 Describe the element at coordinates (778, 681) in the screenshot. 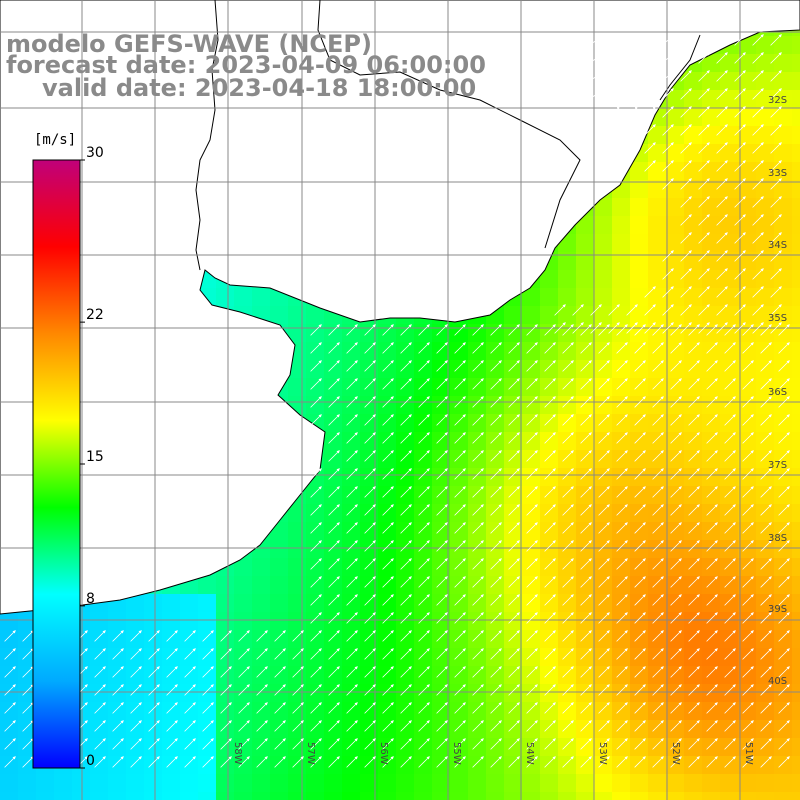

I see `latitude-label: 40S` at that location.